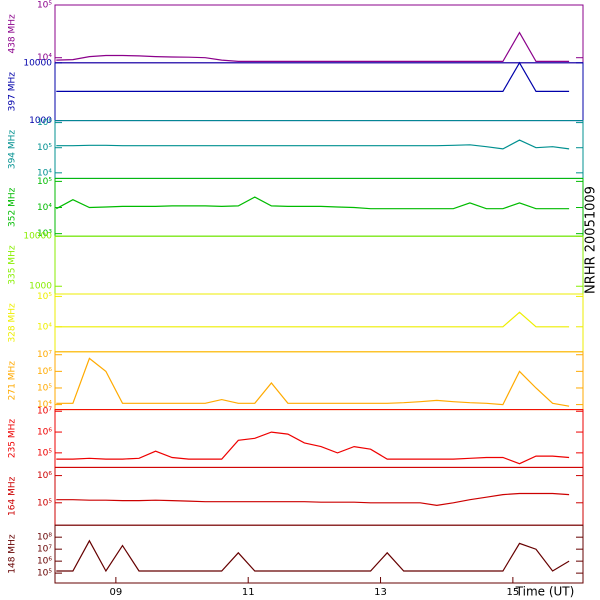 The width and height of the screenshot is (600, 600). What do you see at coordinates (13, 34) in the screenshot?
I see `y-axis-label: 438 MHz` at bounding box center [13, 34].